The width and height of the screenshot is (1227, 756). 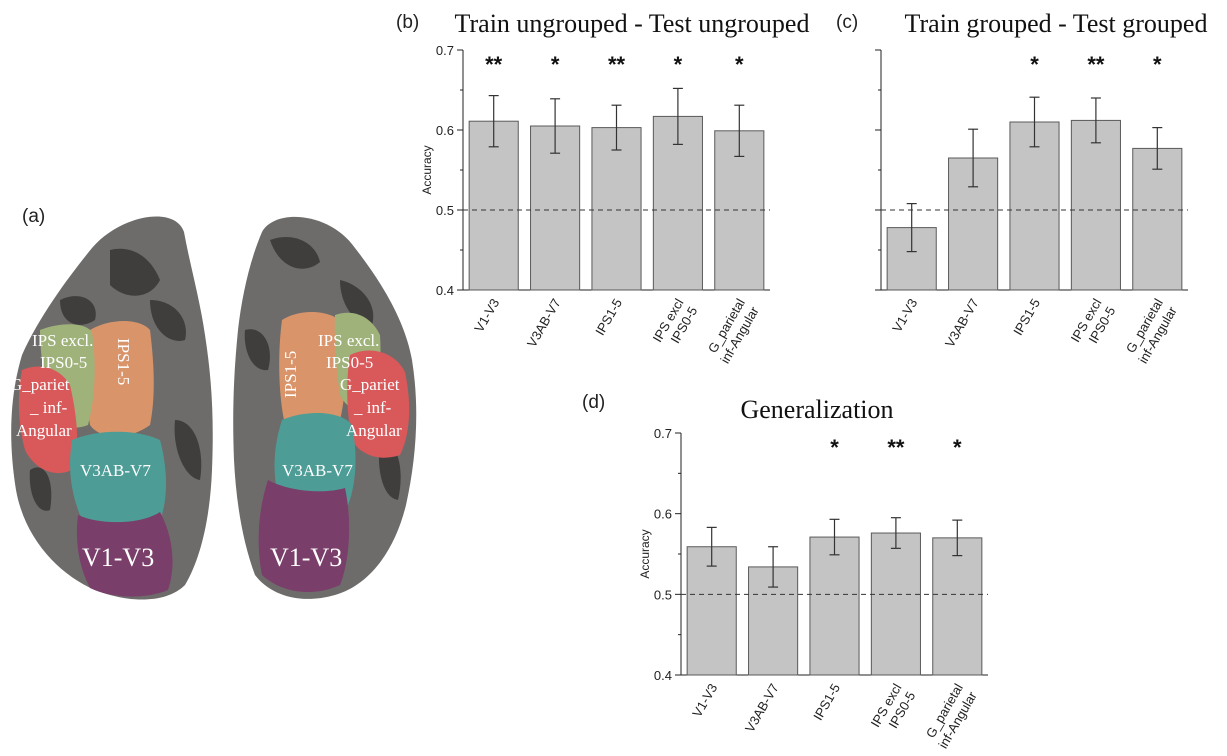 What do you see at coordinates (63, 362) in the screenshot?
I see `brain-left-label-ips0-5: IPS0-5` at bounding box center [63, 362].